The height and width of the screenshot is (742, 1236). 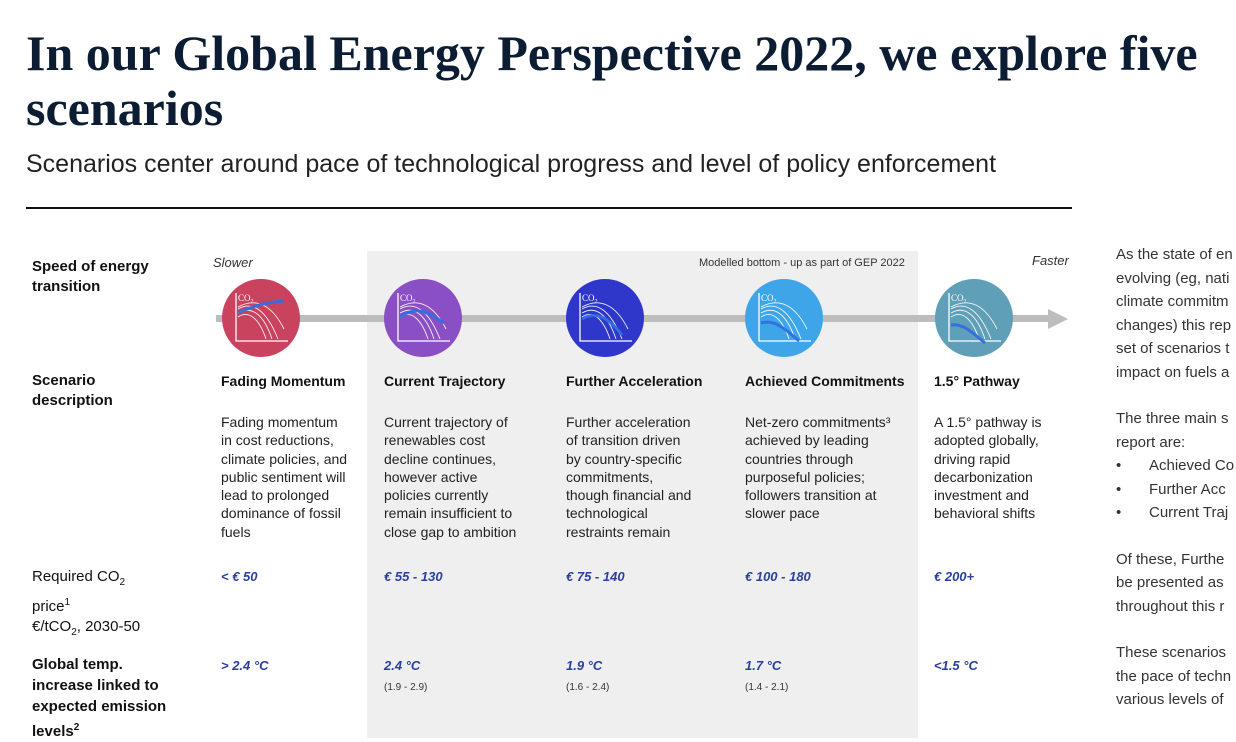 What do you see at coordinates (763, 665) in the screenshot?
I see `scenario-temp-increase: 1.7 °C` at bounding box center [763, 665].